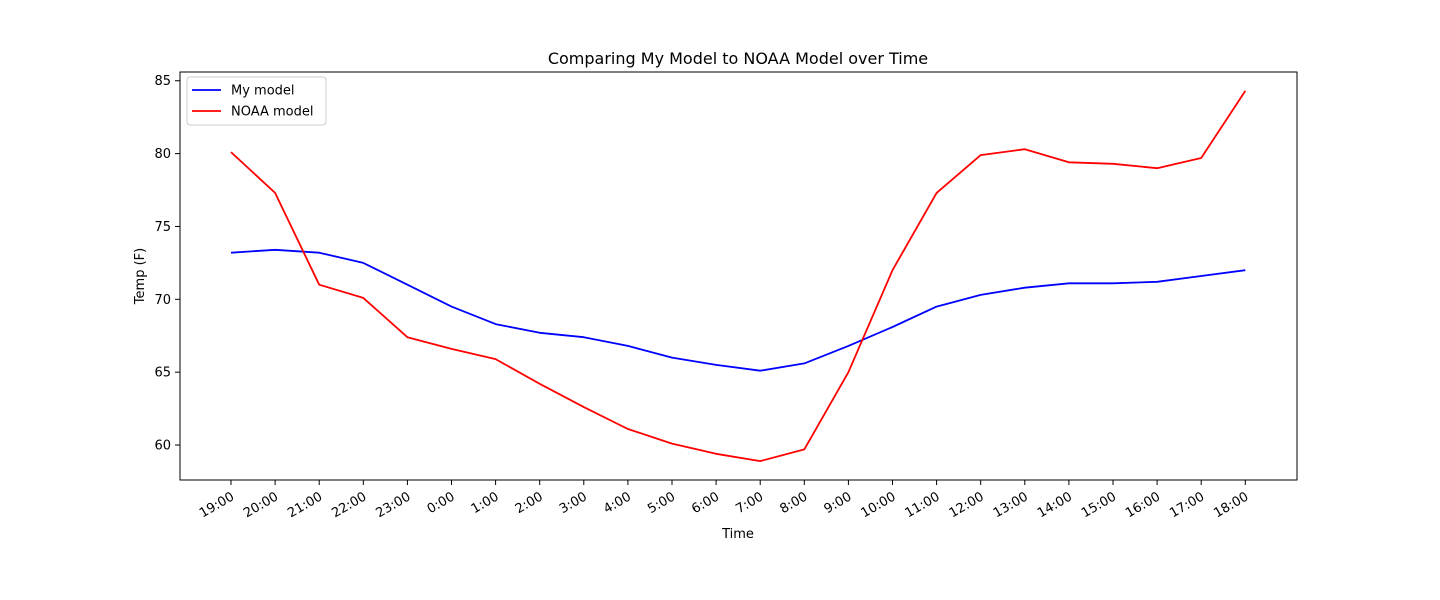 The width and height of the screenshot is (1440, 600). I want to click on legend: My model NOAA model, so click(256, 101).